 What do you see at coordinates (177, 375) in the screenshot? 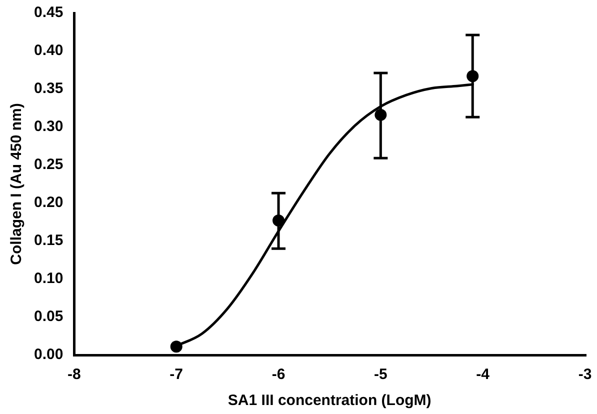
I see `x-tick-label: -7` at bounding box center [177, 375].